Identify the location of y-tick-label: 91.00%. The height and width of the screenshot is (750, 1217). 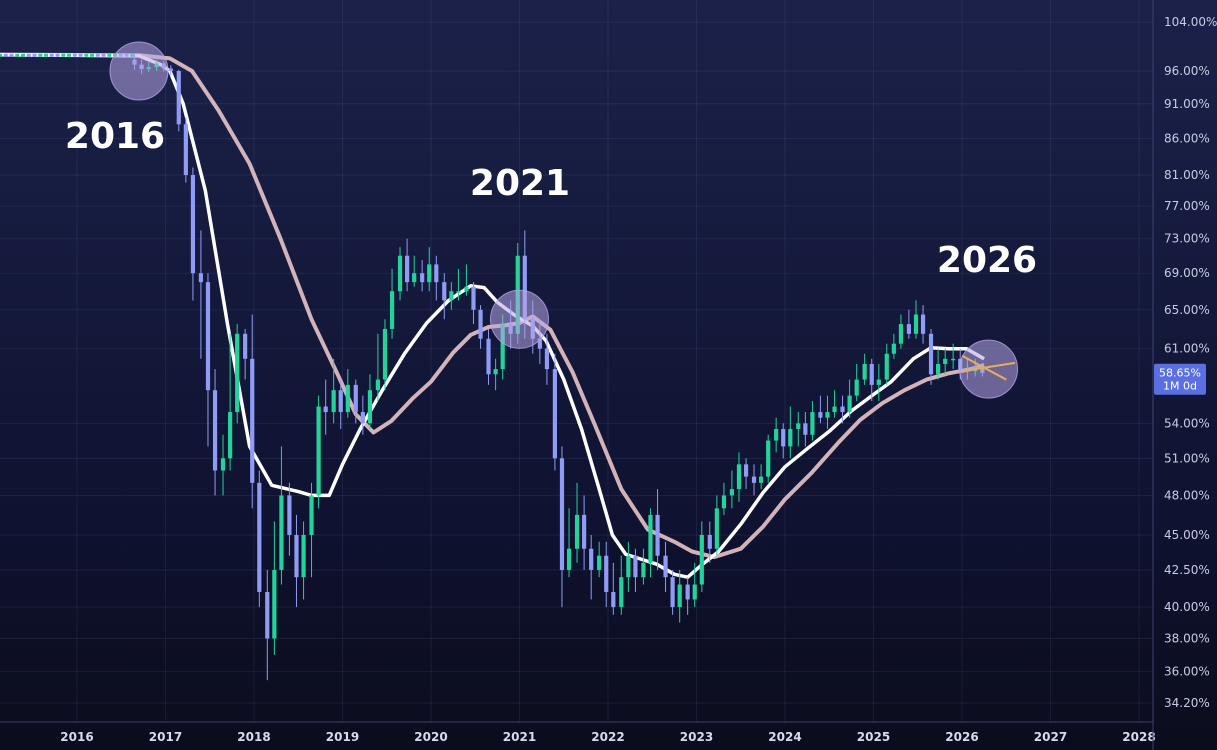
(1187, 104).